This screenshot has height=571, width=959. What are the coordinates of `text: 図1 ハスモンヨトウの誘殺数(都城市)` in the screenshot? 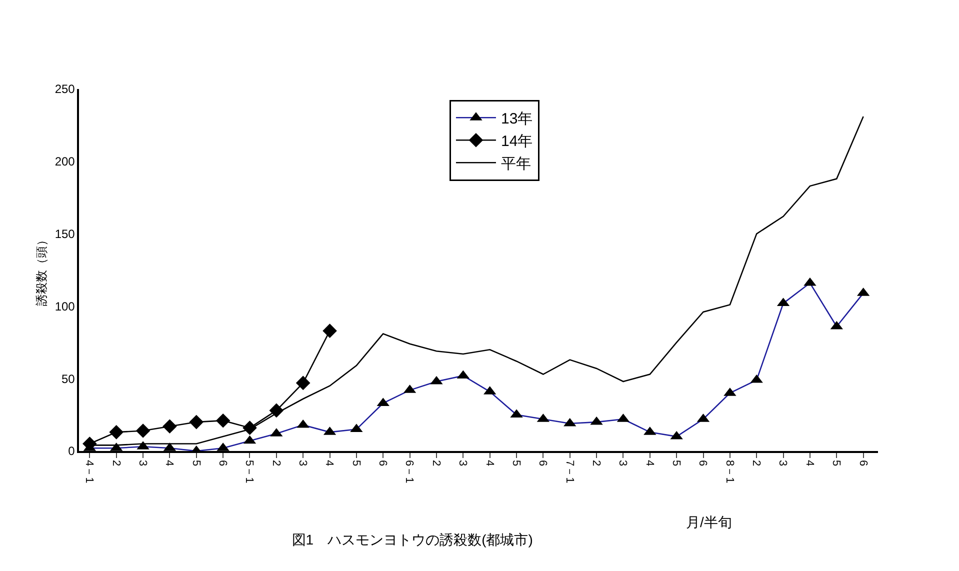 It's located at (412, 539).